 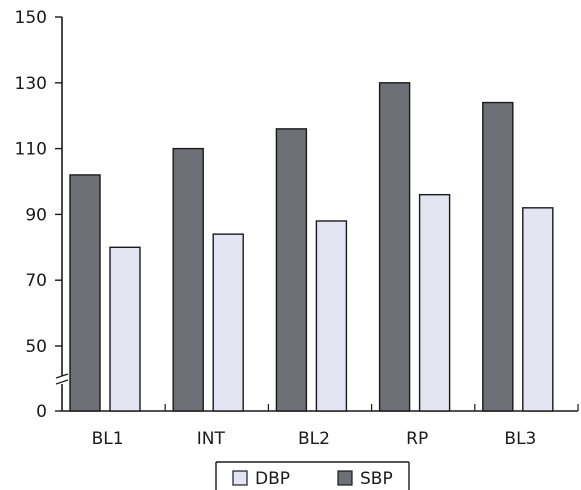 I want to click on legend-label-dbp: DBP, so click(x=272, y=479).